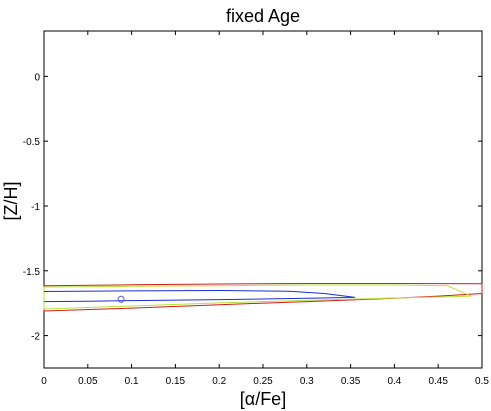 This screenshot has width=491, height=411. Describe the element at coordinates (11, 201) in the screenshot. I see `y-axis-label: [Z/H]` at that location.